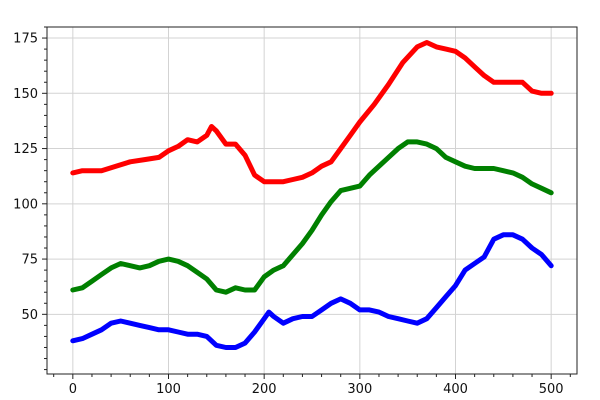 Image resolution: width=600 pixels, height=400 pixels. I want to click on y-tick-label: 50, so click(29, 315).